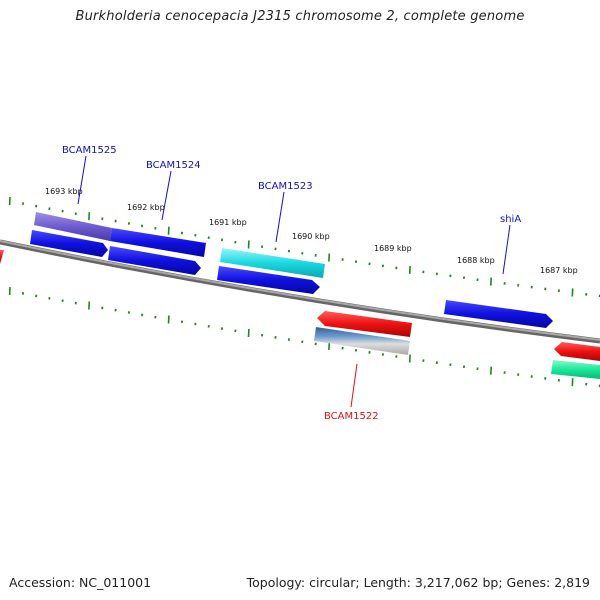 The width and height of the screenshot is (600, 600). I want to click on accession-text: Accession: NC_011001, so click(80, 582).